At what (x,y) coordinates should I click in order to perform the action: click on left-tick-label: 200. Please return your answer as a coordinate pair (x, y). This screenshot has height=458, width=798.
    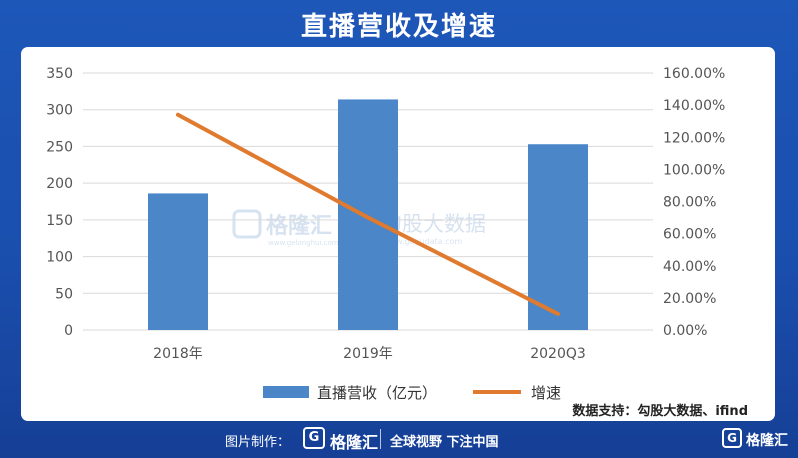
    Looking at the image, I should click on (59, 184).